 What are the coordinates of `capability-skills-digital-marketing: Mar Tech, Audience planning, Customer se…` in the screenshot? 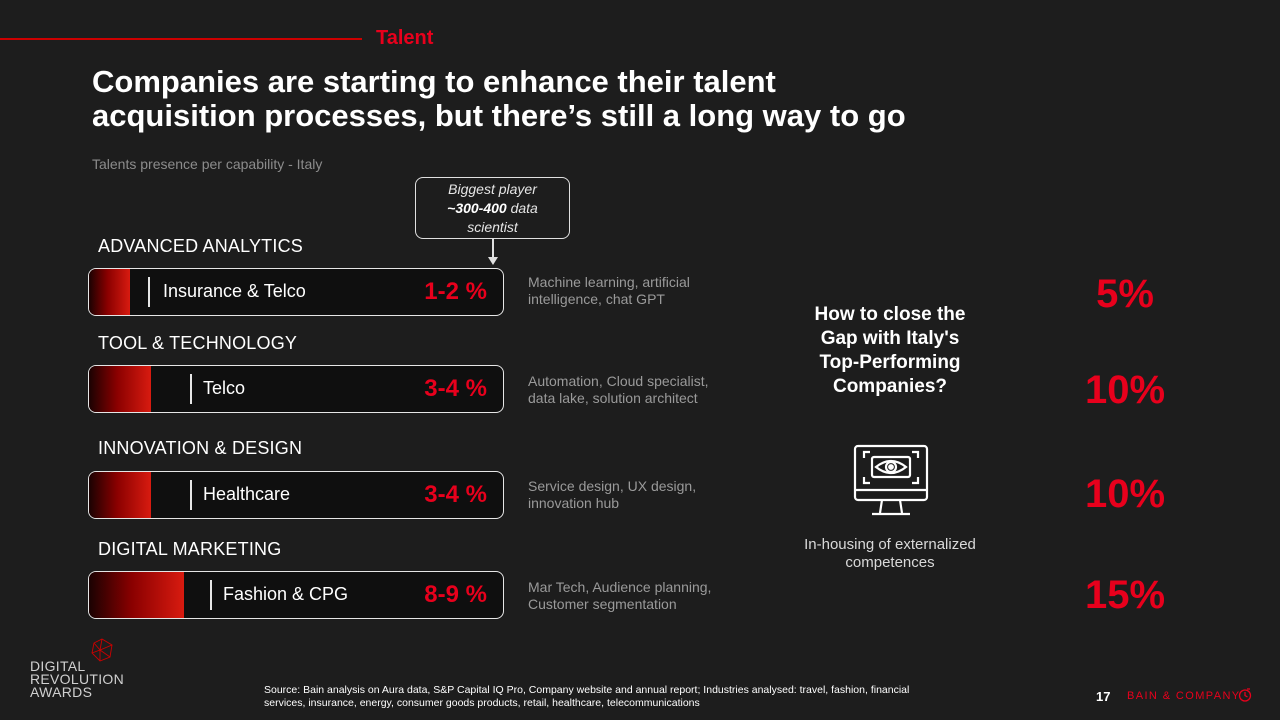 It's located at (643, 596).